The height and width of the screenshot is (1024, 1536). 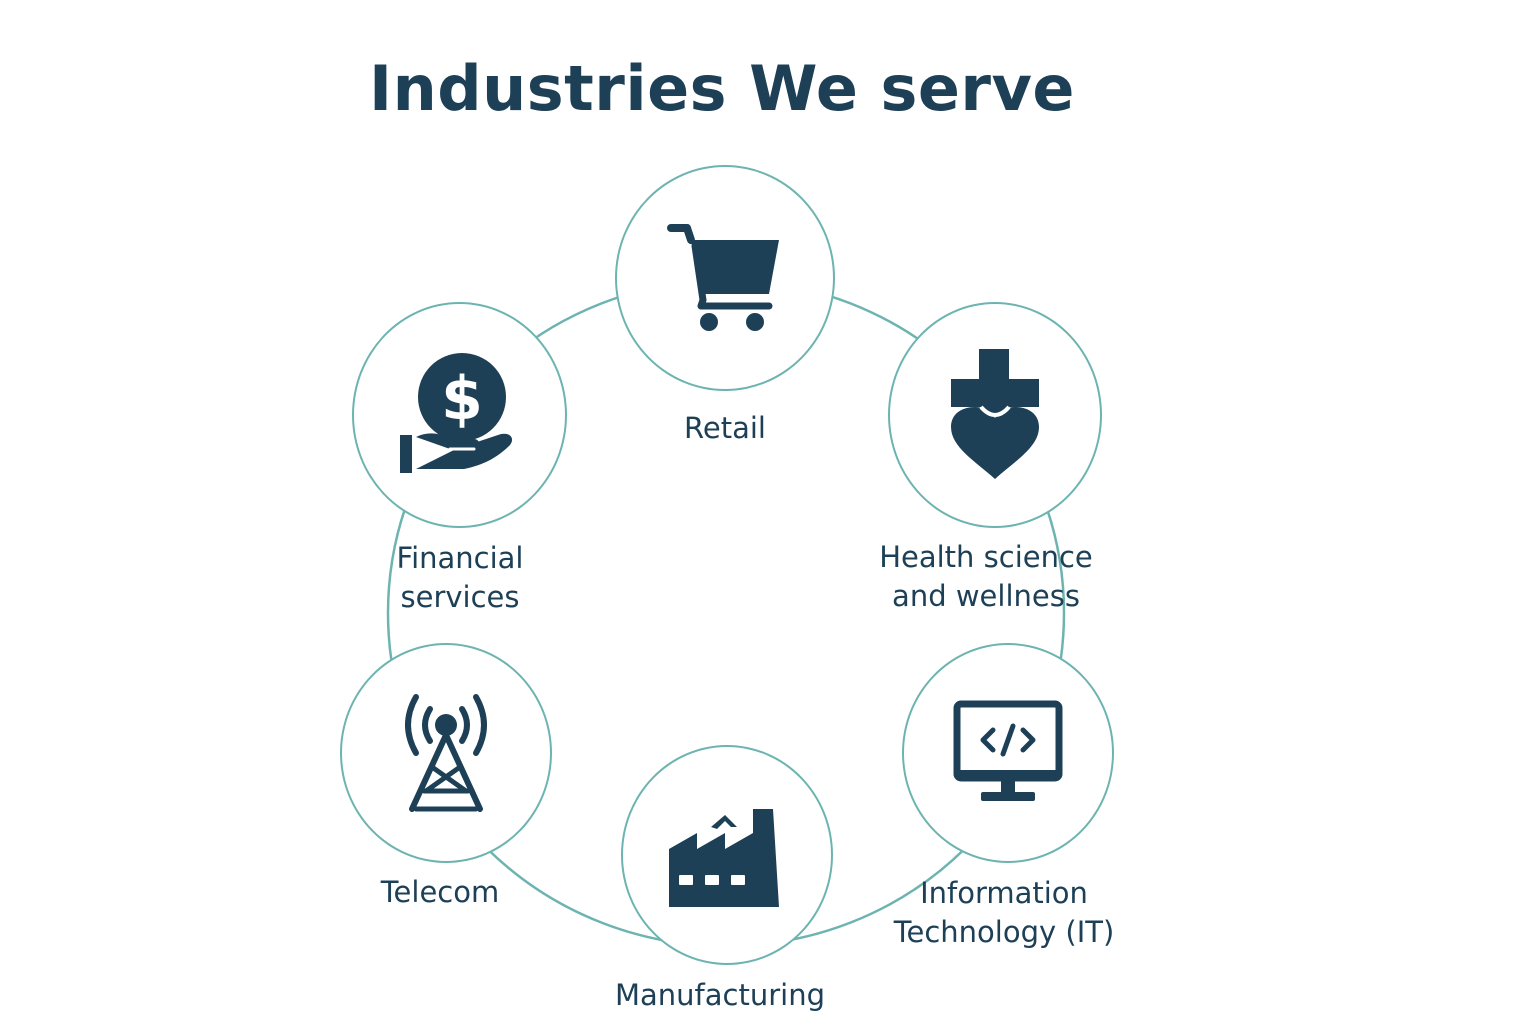 I want to click on cell-tower-icon, so click(x=446, y=753).